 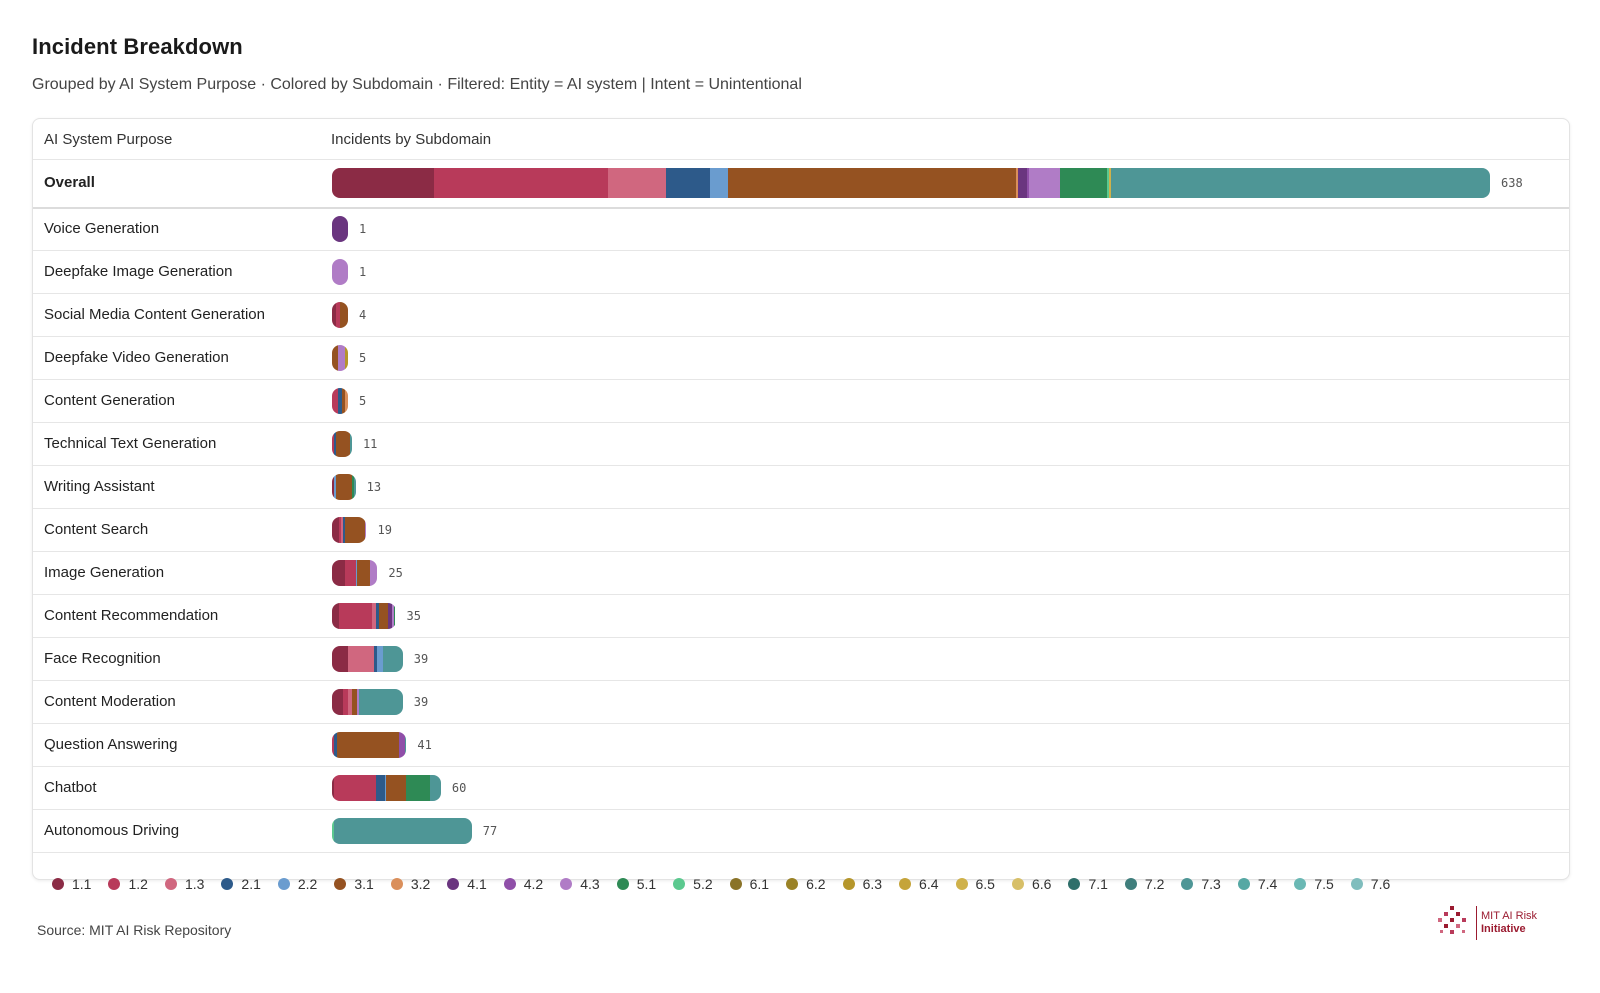 I want to click on legend-item-4-2: 4.2, so click(x=523, y=884).